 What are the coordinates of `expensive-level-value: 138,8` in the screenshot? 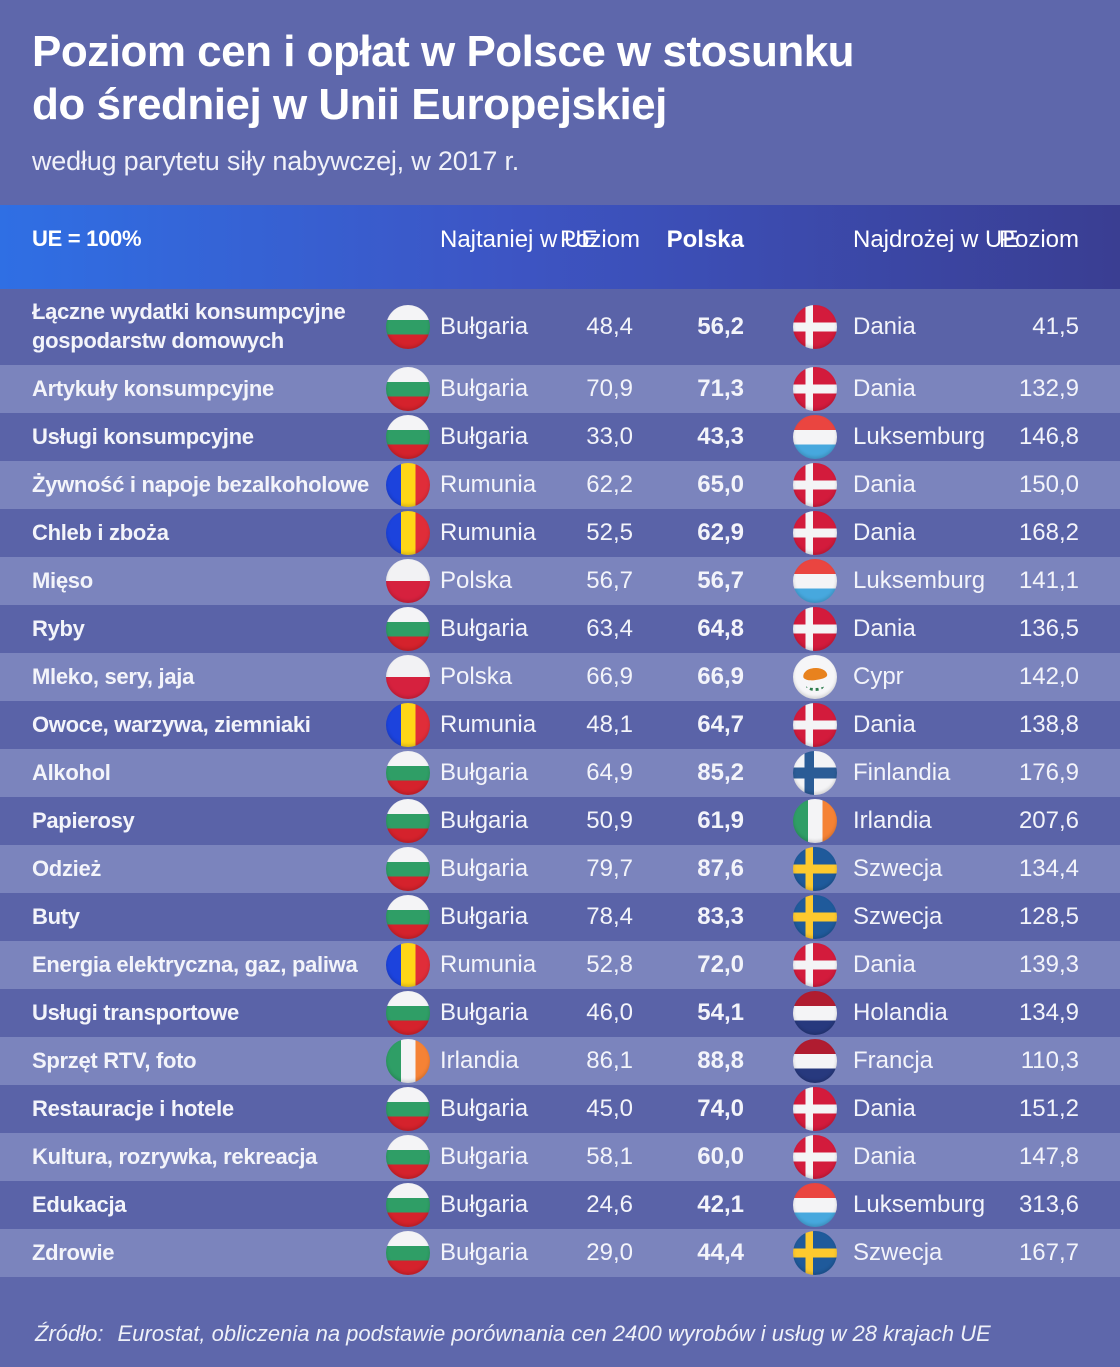 It's located at (1048, 724).